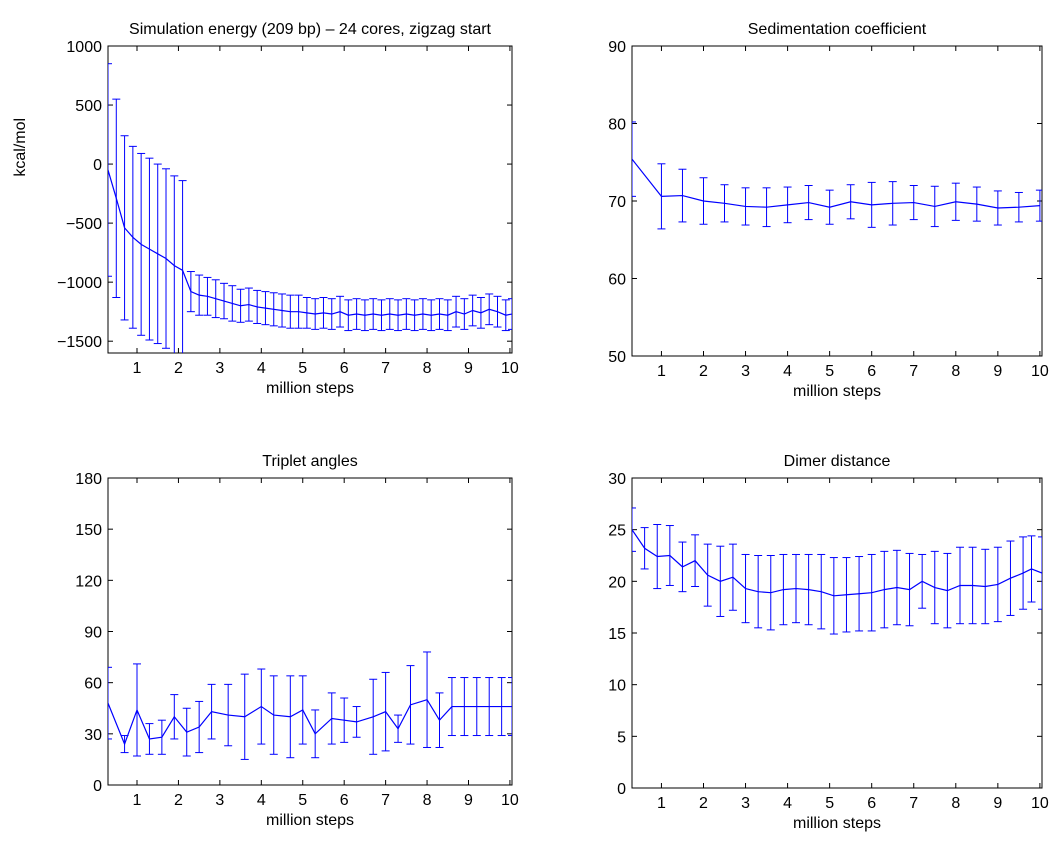 This screenshot has height=842, width=1056. Describe the element at coordinates (837, 461) in the screenshot. I see `chart-title: Dimer distance` at that location.